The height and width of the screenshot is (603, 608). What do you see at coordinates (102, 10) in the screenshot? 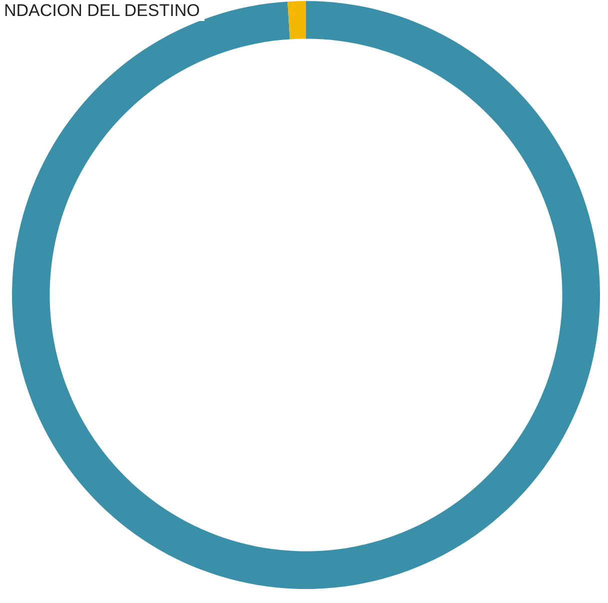
I see `chart-title: NDACION DEL DESTINO` at bounding box center [102, 10].